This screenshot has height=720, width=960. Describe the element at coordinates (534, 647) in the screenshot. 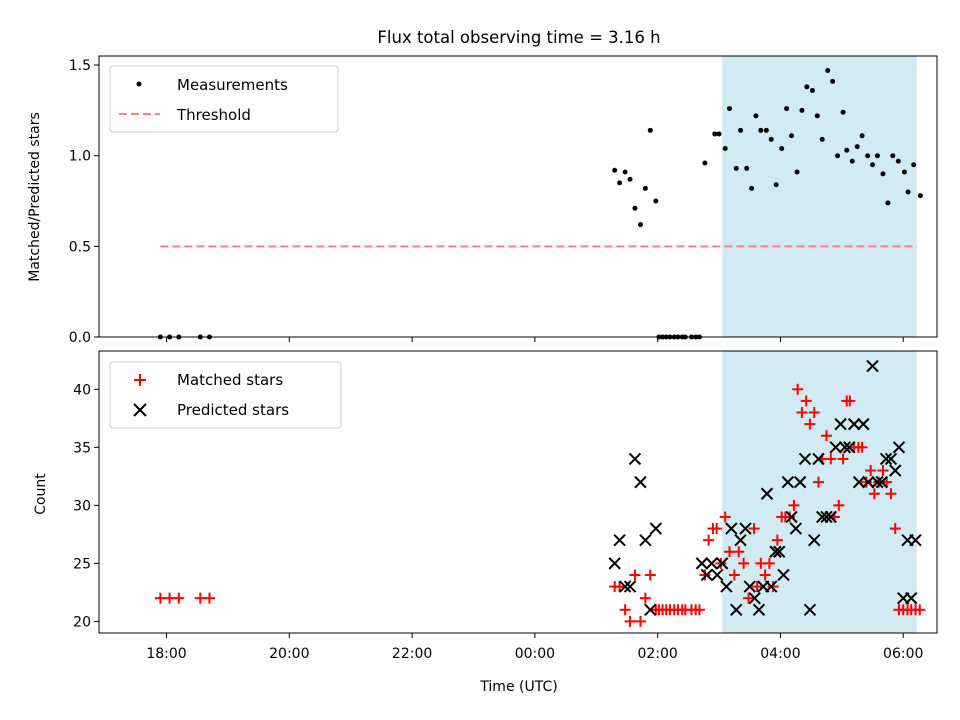

I see `bottom-x-ticks: 18:00 20:00 22:00 00:00 02:00 04:00 06:00` at that location.